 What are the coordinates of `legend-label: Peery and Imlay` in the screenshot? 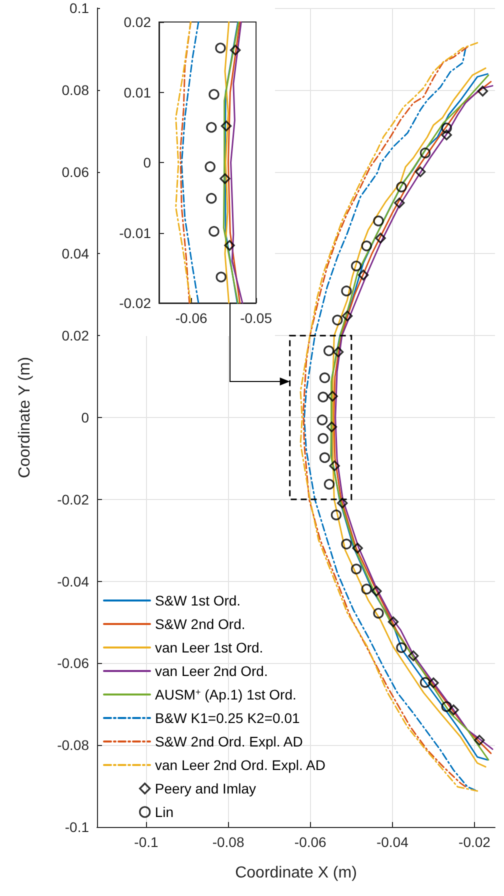 It's located at (205, 788).